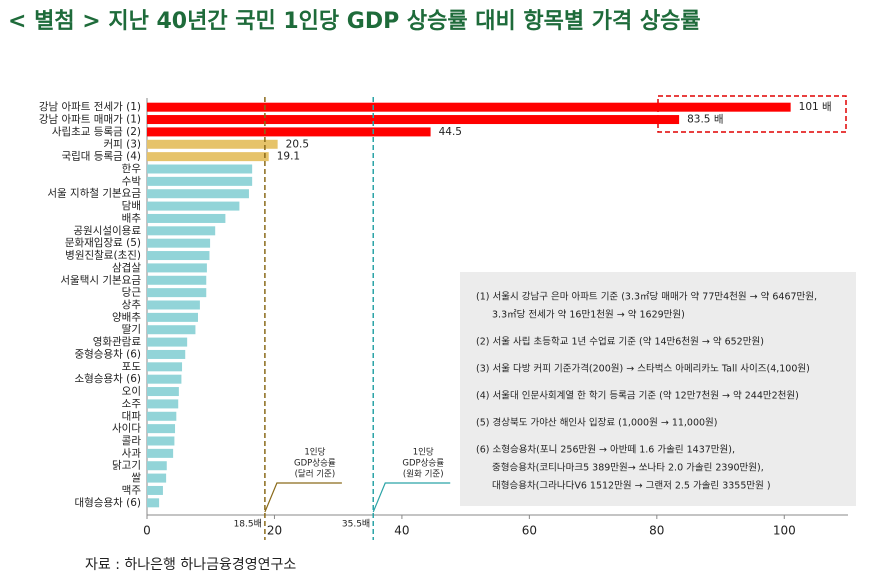 The width and height of the screenshot is (887, 583). Describe the element at coordinates (107, 231) in the screenshot. I see `category-label: 공원시설이용료` at that location.